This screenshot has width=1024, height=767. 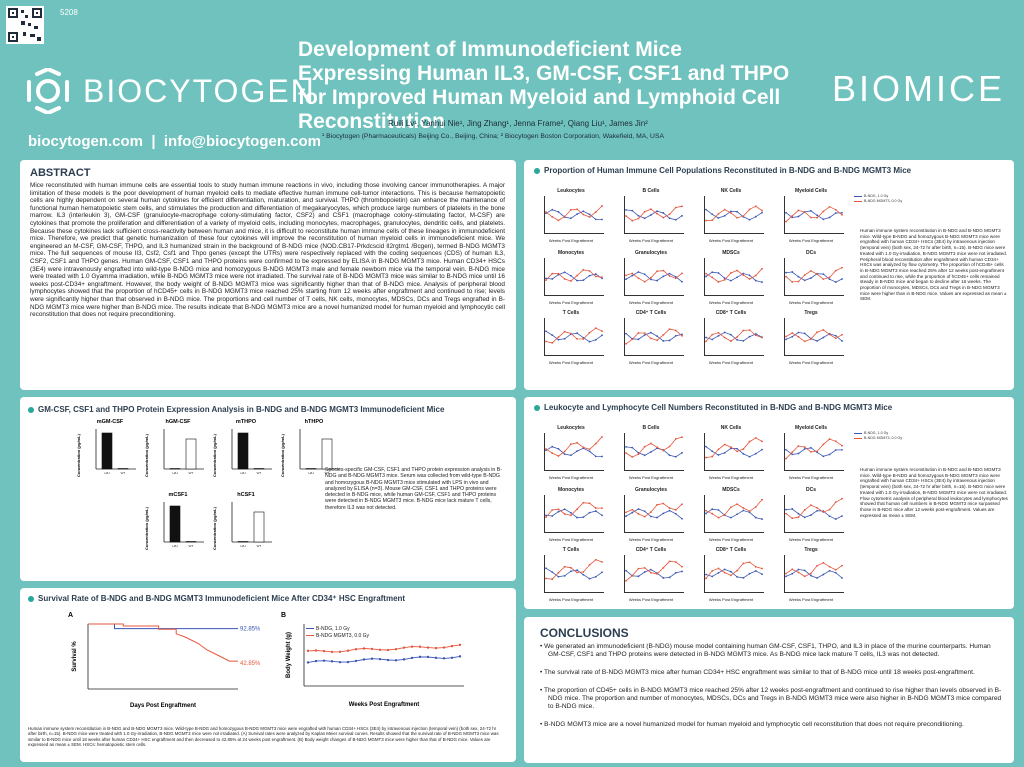 I want to click on weight-line, so click(x=384, y=659).